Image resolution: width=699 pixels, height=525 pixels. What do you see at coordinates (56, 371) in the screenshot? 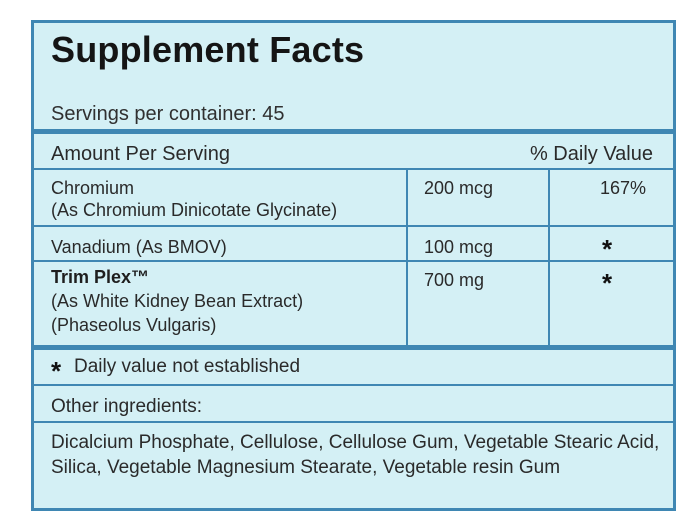
I see `footnote-star: *` at bounding box center [56, 371].